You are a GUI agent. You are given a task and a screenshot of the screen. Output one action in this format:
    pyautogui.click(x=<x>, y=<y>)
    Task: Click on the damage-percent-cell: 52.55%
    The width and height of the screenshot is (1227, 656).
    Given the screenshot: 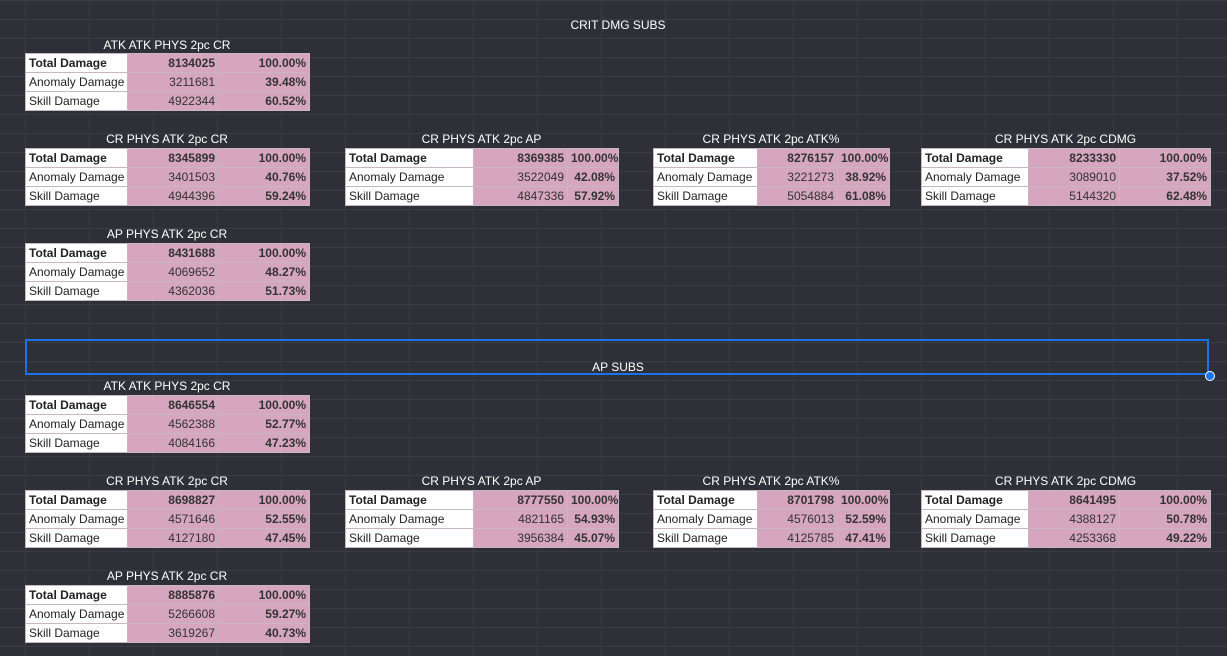 What is the action you would take?
    pyautogui.click(x=264, y=519)
    